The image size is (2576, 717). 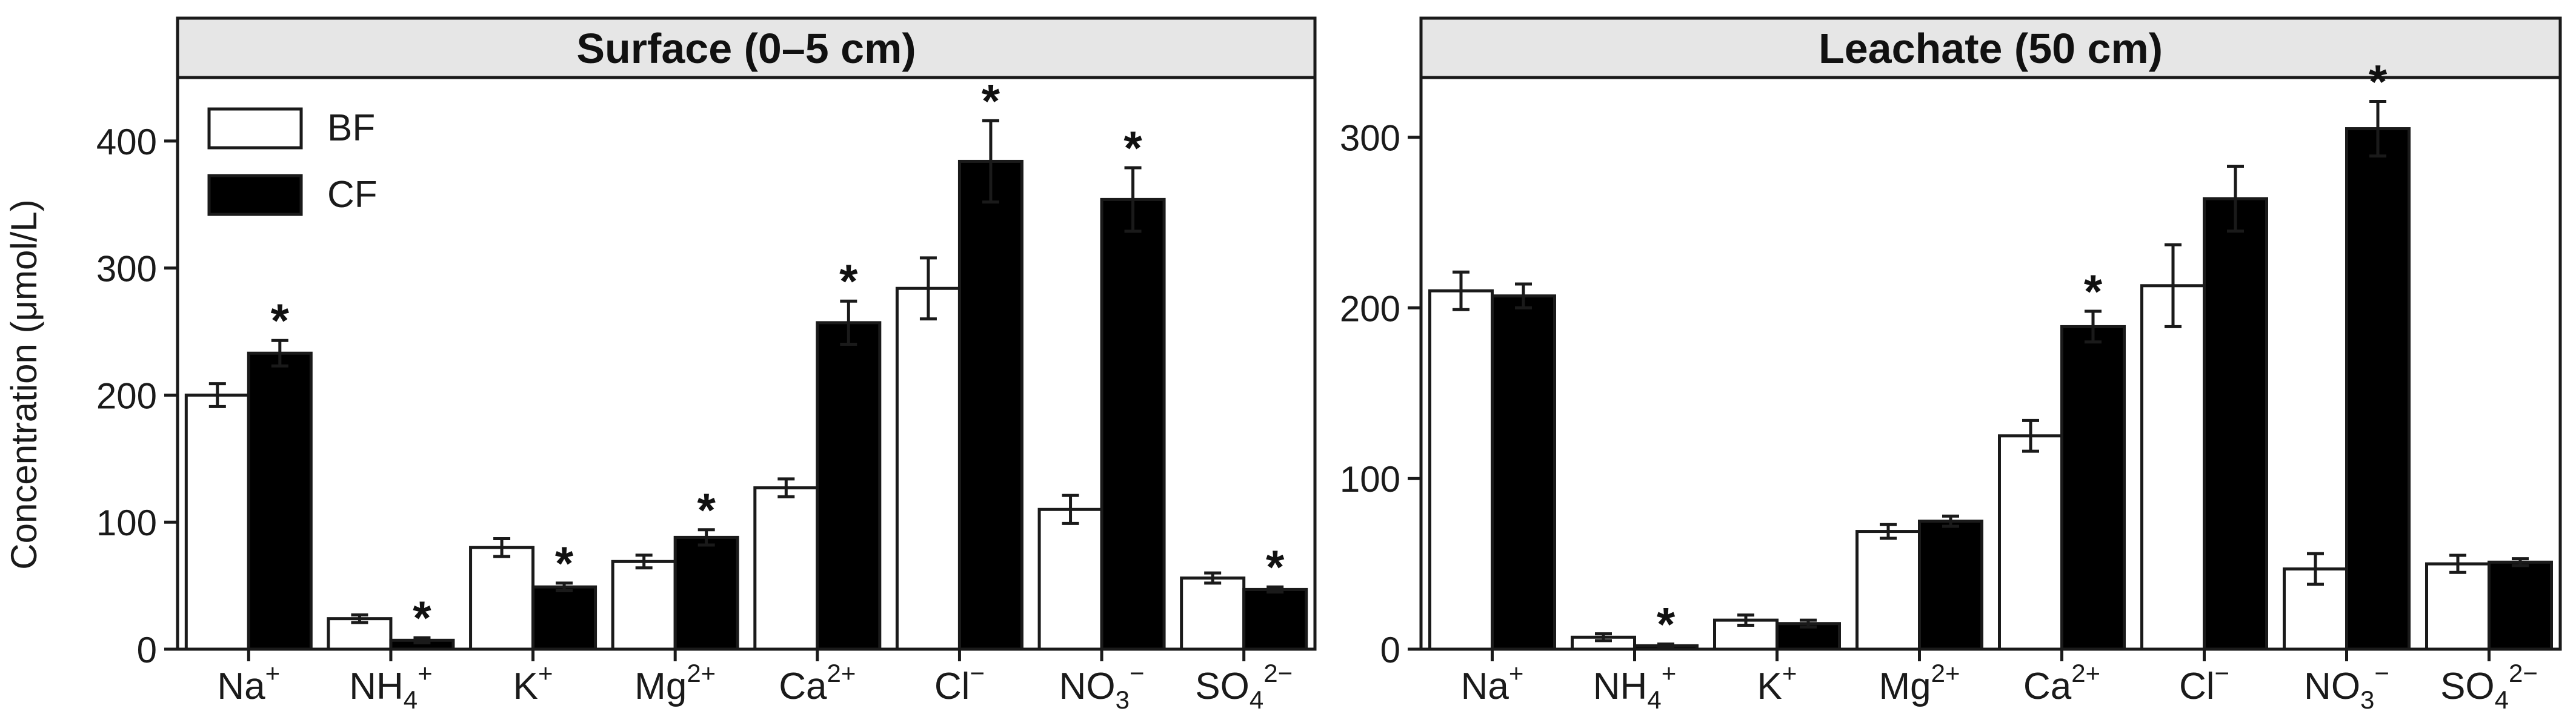 I want to click on y-axis-label: Concentration (μmol/L), so click(x=24, y=384).